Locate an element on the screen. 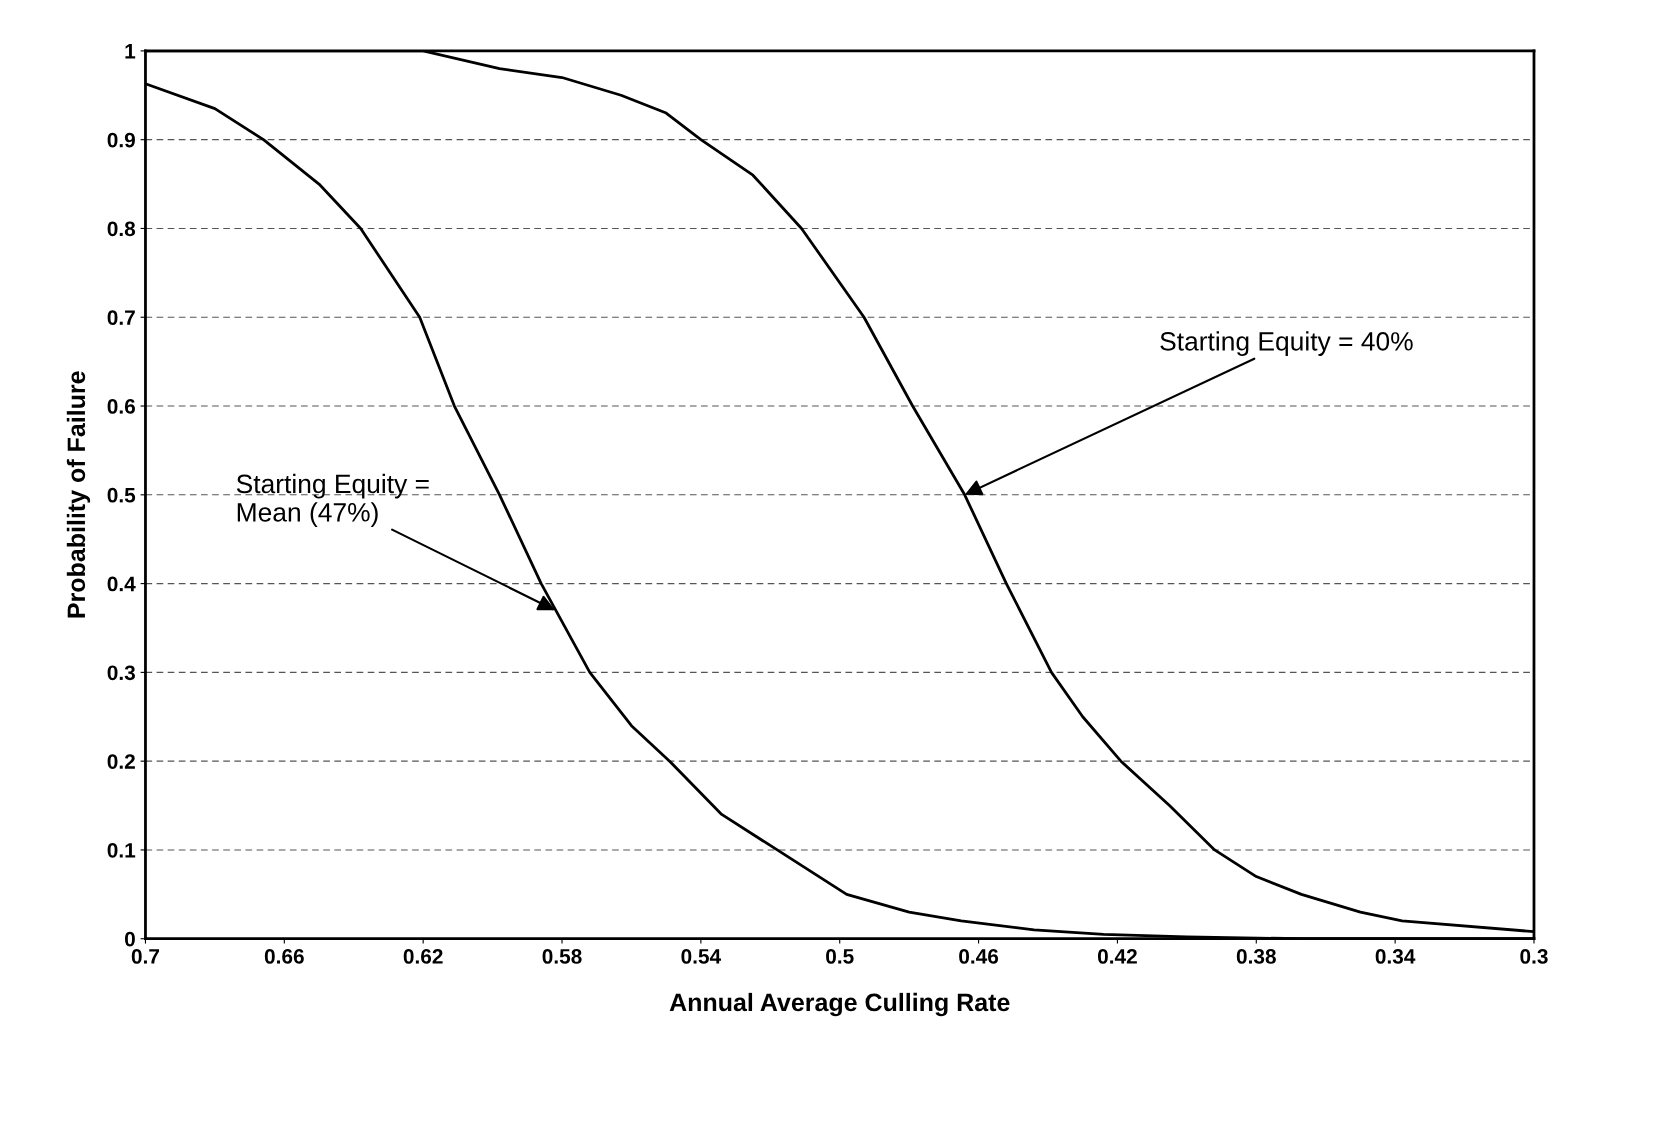  x-tick-label: 0.54 is located at coordinates (701, 956).